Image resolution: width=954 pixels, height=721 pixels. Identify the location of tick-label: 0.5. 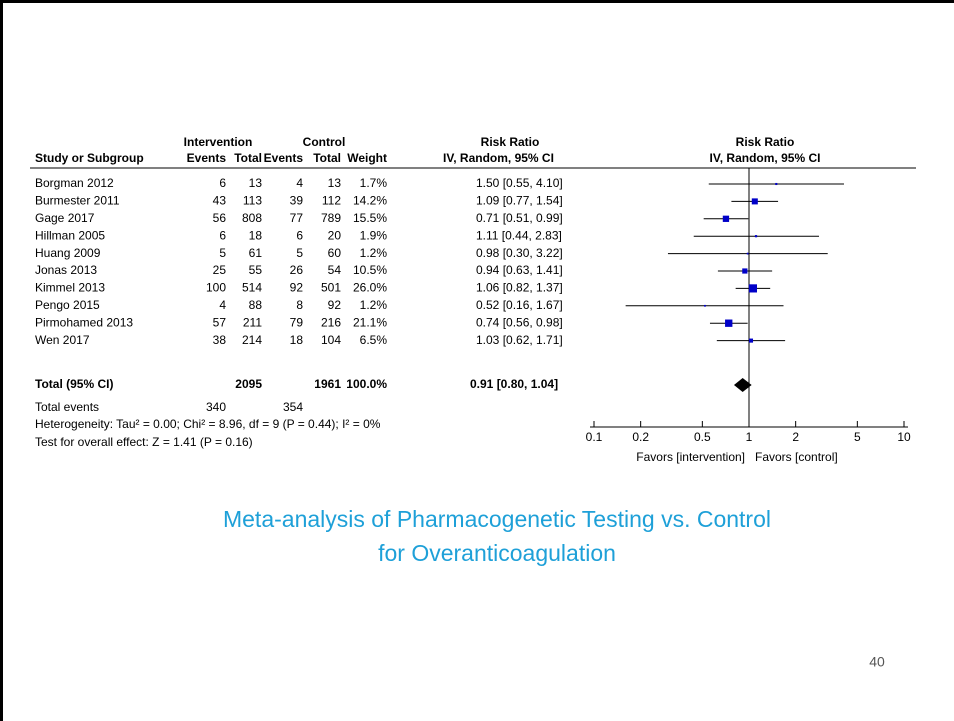
(702, 437).